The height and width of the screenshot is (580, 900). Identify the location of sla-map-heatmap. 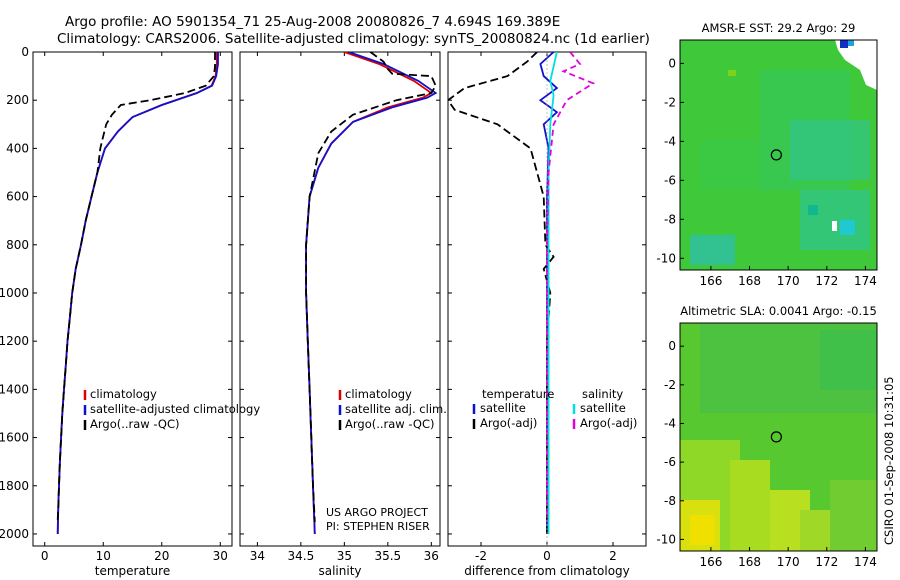
(778, 437).